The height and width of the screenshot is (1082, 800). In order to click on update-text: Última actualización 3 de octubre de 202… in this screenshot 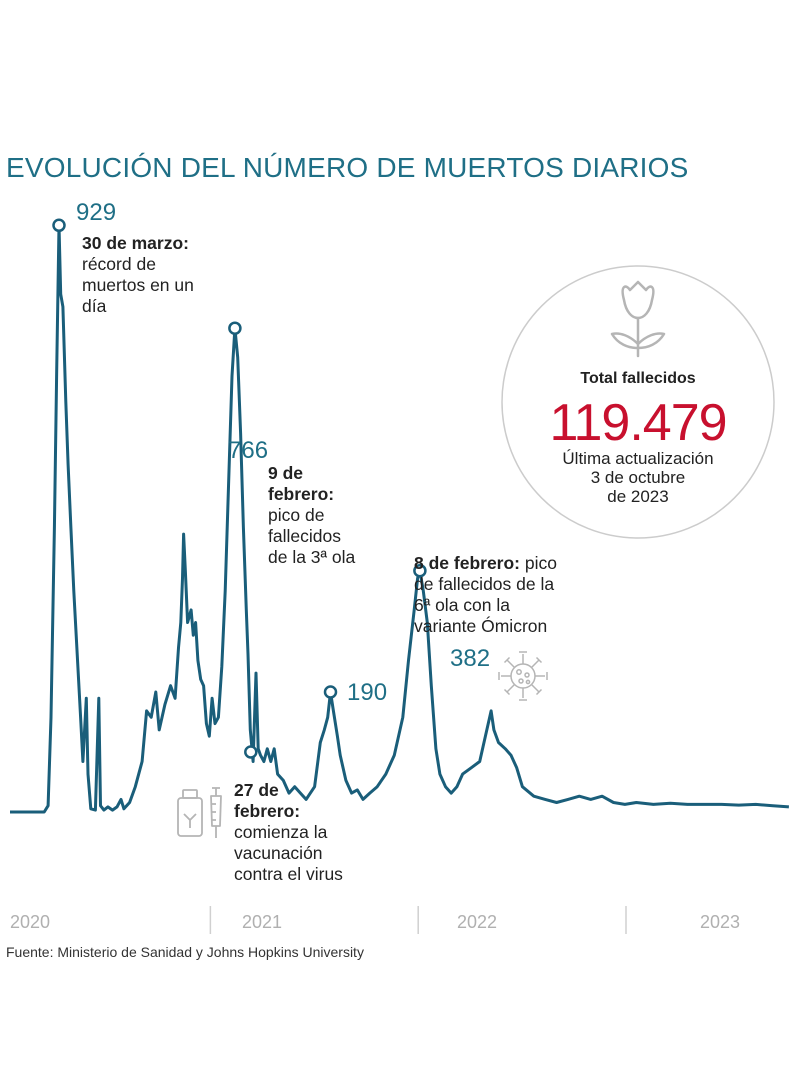, I will do `click(638, 477)`.